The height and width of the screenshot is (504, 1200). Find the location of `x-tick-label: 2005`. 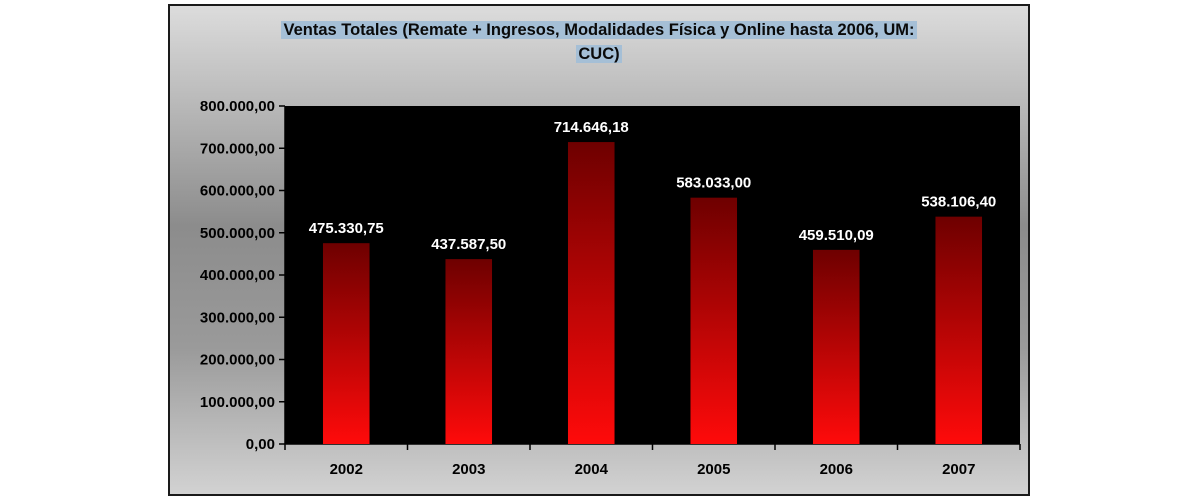

x-tick-label: 2005 is located at coordinates (713, 469).